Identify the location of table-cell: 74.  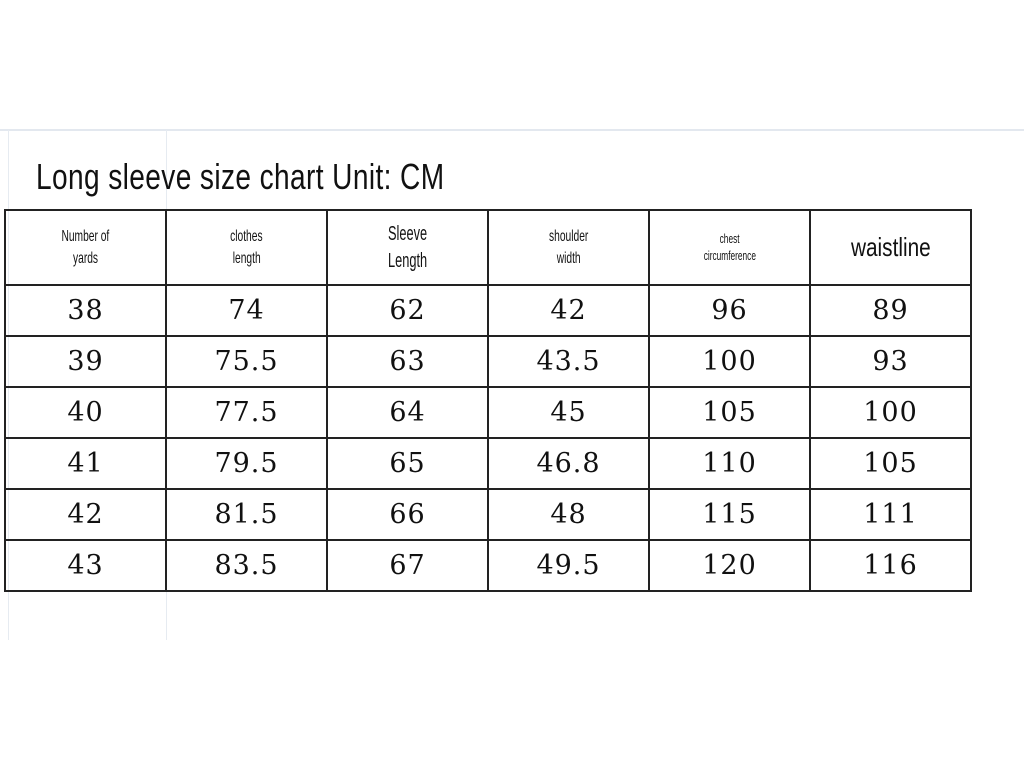
(246, 310).